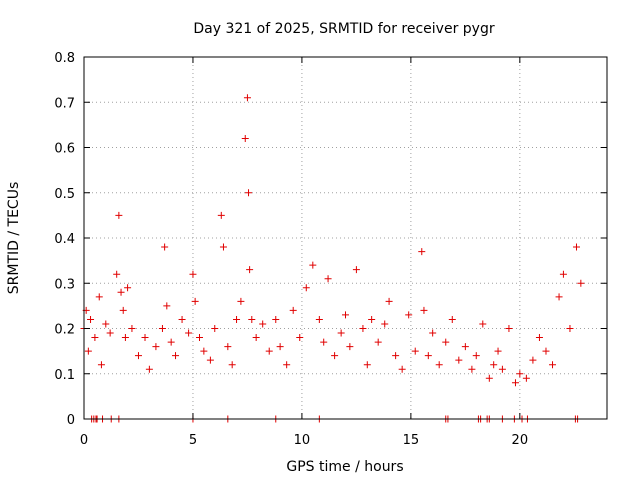 The width and height of the screenshot is (640, 480). What do you see at coordinates (344, 467) in the screenshot?
I see `x-axis-label: GPS time / hours` at bounding box center [344, 467].